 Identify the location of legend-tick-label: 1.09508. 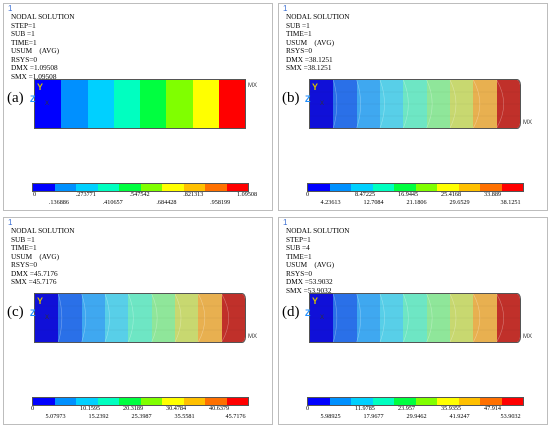
(247, 194).